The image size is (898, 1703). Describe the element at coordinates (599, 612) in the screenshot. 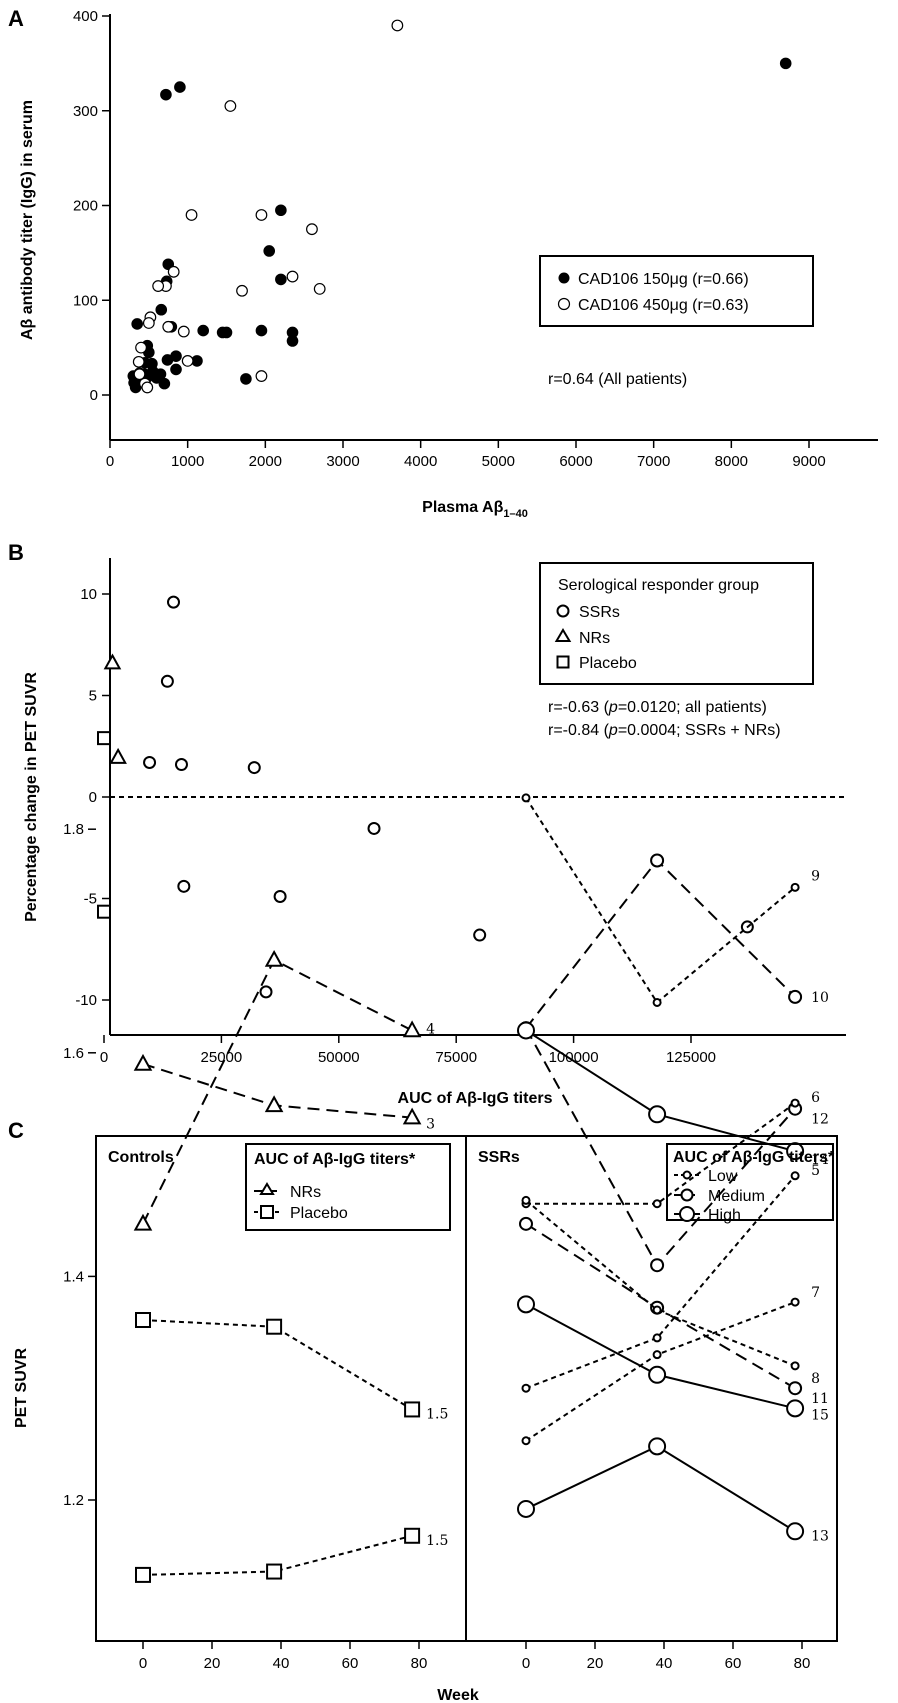

I see `panel-b-legend-label-ssrs: SSRs` at that location.